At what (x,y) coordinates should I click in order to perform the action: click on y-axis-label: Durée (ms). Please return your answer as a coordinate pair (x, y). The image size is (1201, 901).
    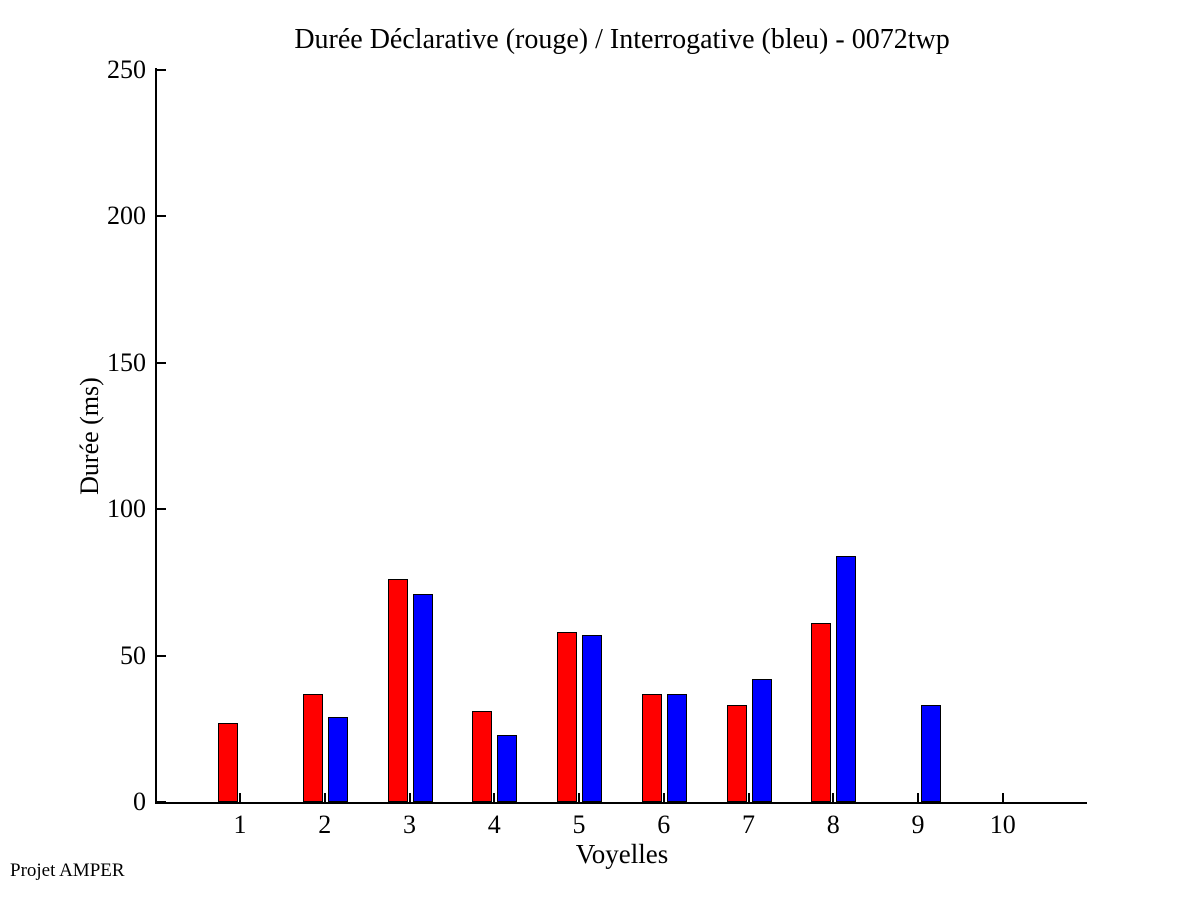
    Looking at the image, I should click on (89, 436).